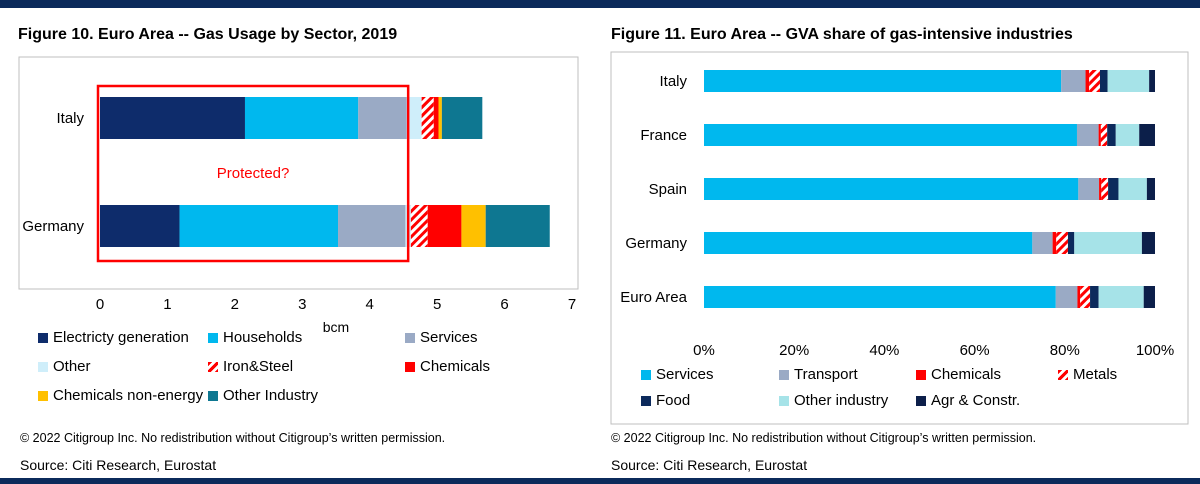  Describe the element at coordinates (868, 243) in the screenshot. I see `figure-11-bar-services-germany` at that location.